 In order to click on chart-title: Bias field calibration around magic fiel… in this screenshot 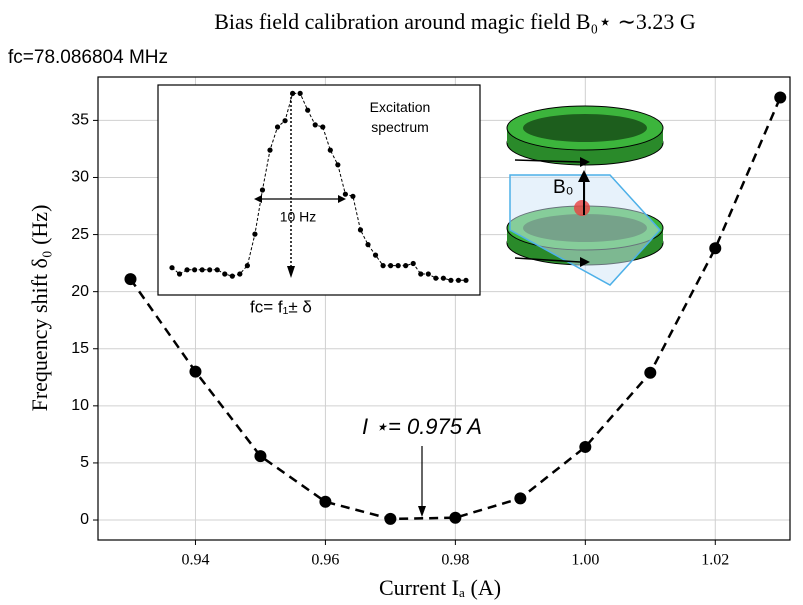, I will do `click(455, 21)`.